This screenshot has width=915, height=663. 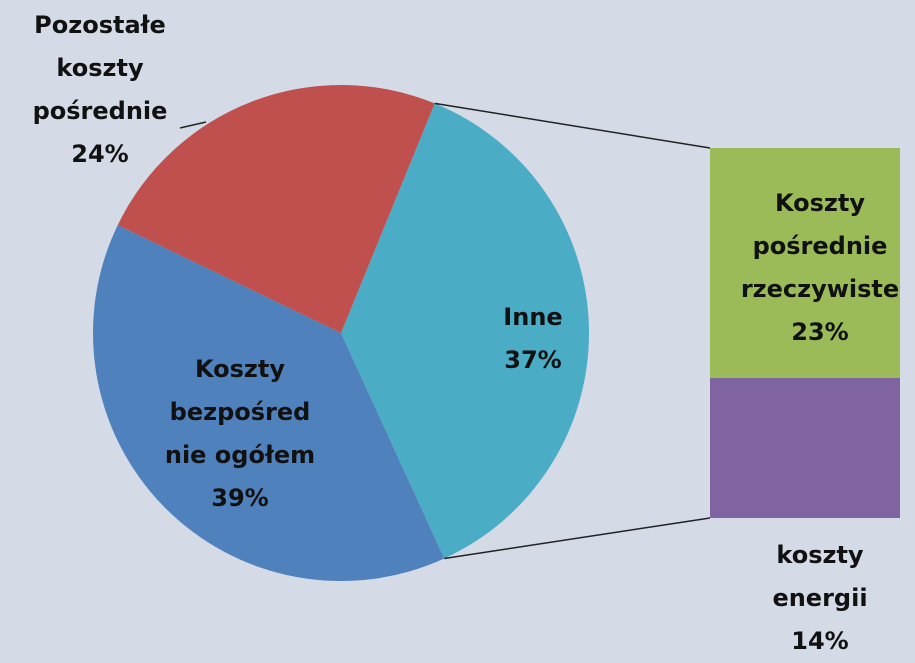 What do you see at coordinates (276, 209) in the screenshot?
I see `pie-slice` at bounding box center [276, 209].